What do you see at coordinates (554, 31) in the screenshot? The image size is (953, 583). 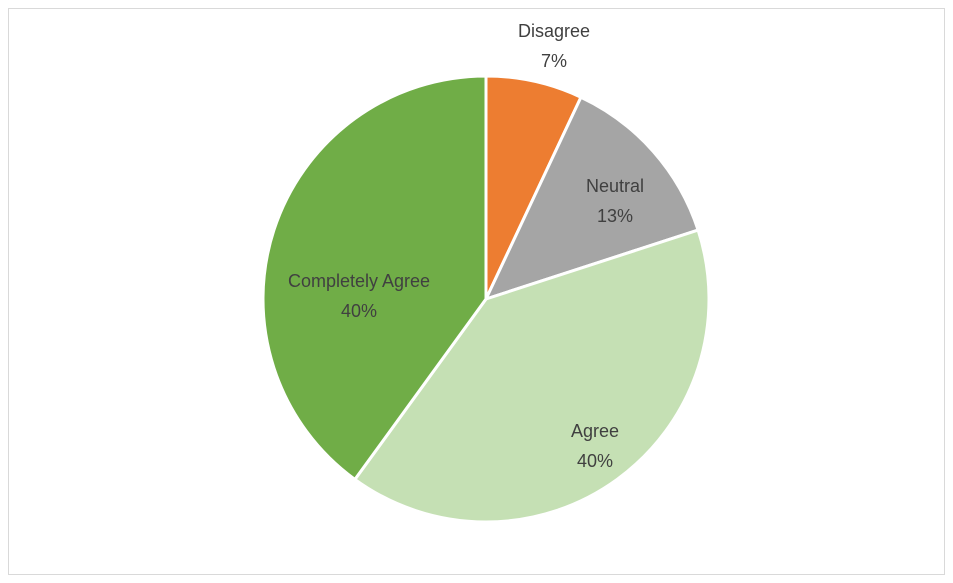 I see `data-label-category-disagree: Disagree` at bounding box center [554, 31].